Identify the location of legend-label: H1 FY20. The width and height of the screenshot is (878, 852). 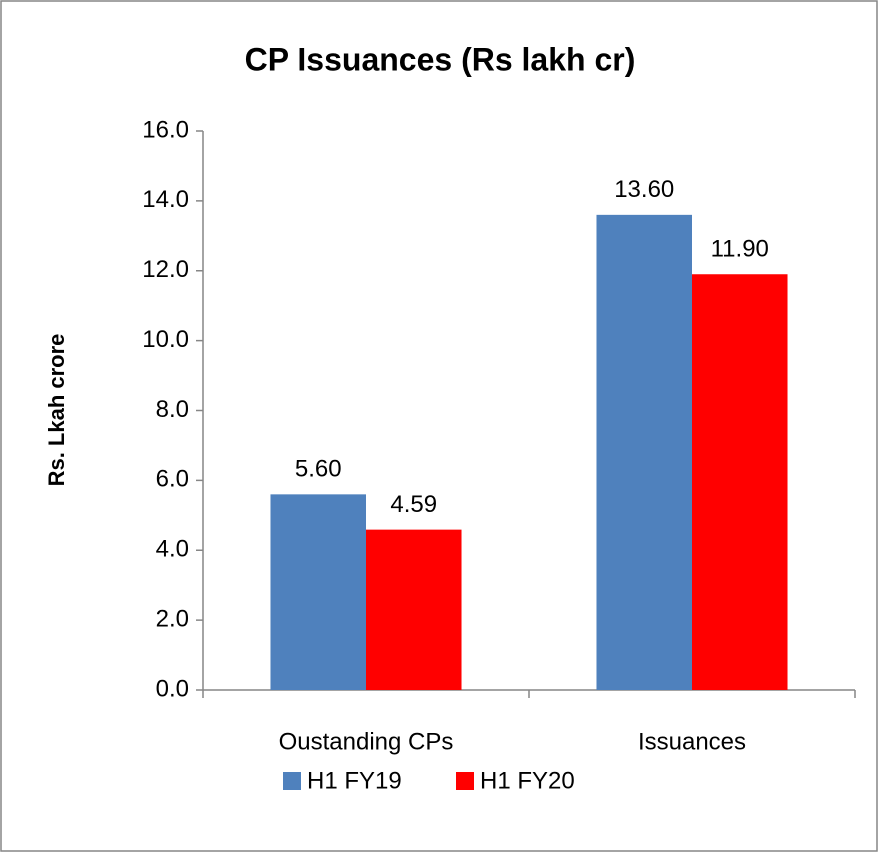
(527, 780).